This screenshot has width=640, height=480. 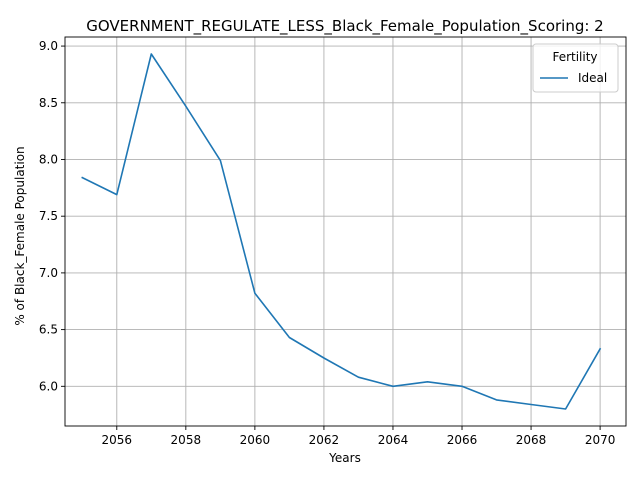 What do you see at coordinates (592, 78) in the screenshot?
I see `legend-label-ideal: Ideal` at bounding box center [592, 78].